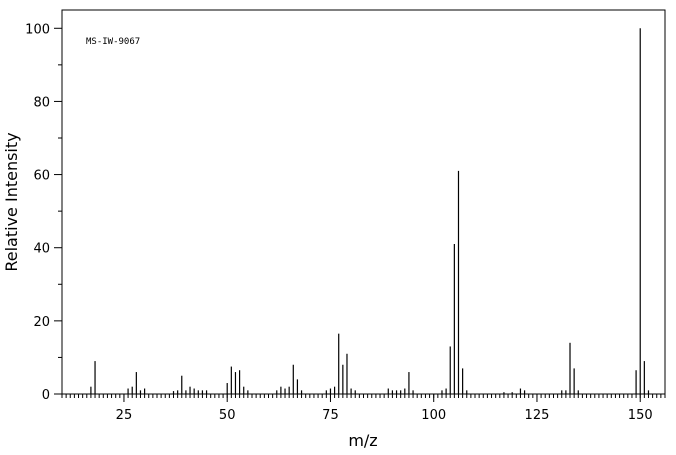 This screenshot has width=676, height=455. What do you see at coordinates (362, 440) in the screenshot?
I see `x-axis-label: m/z` at bounding box center [362, 440].